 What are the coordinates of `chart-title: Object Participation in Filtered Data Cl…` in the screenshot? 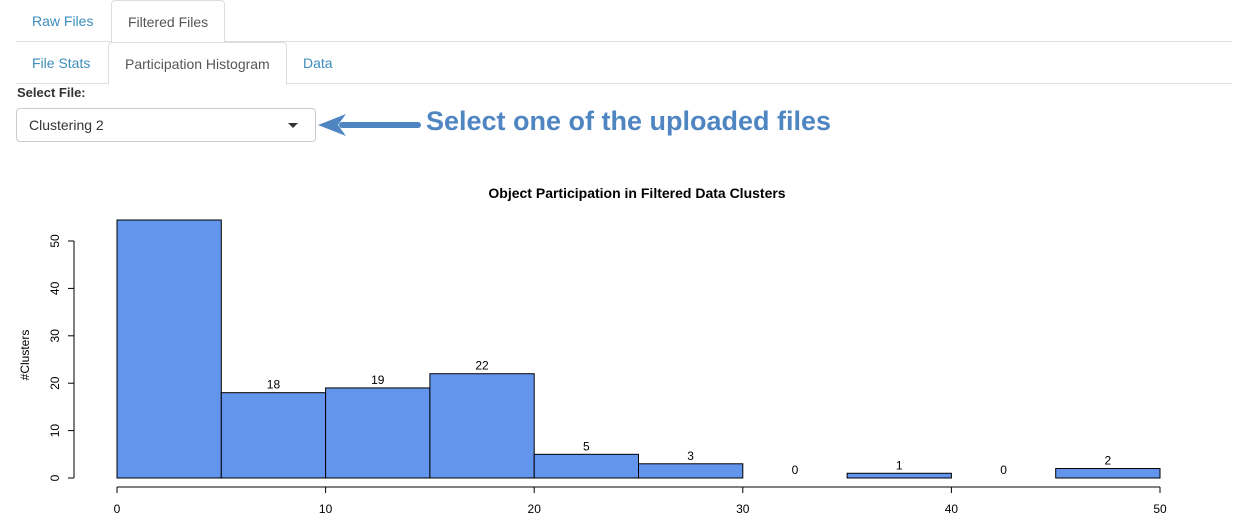 It's located at (636, 193).